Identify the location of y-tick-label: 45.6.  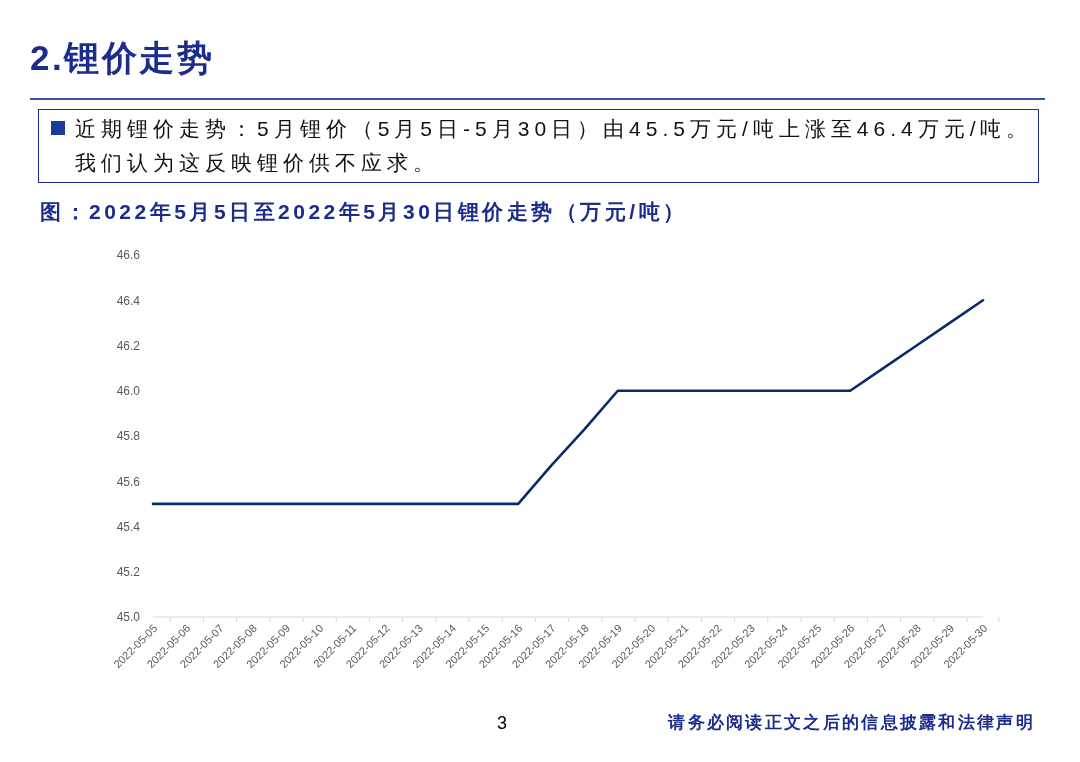
(128, 481).